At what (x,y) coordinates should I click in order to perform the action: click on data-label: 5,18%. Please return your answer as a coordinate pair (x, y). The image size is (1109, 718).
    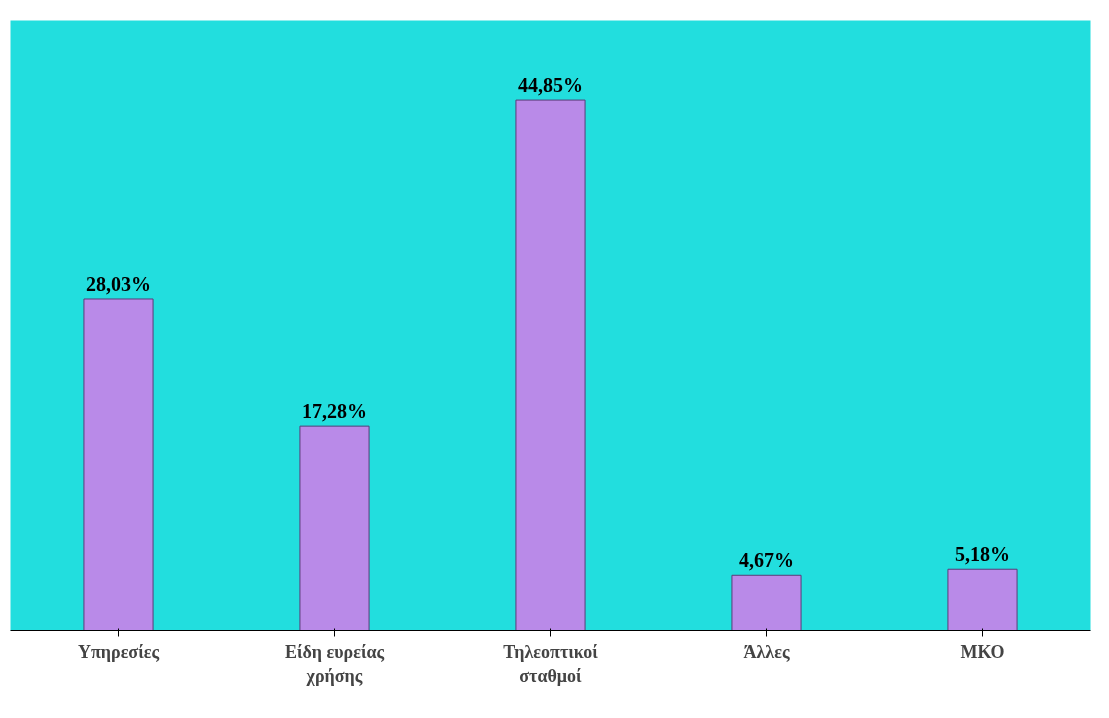
    Looking at the image, I should click on (982, 554).